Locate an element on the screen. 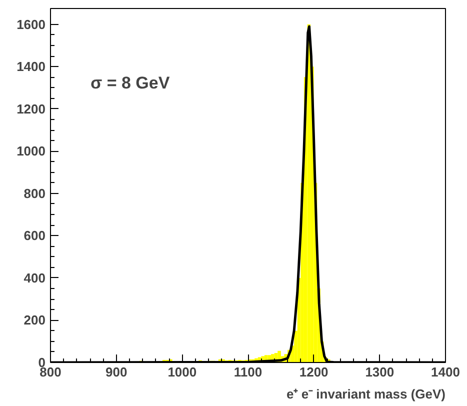 Image resolution: width=467 pixels, height=406 pixels. x-tick-label: 1300 is located at coordinates (379, 372).